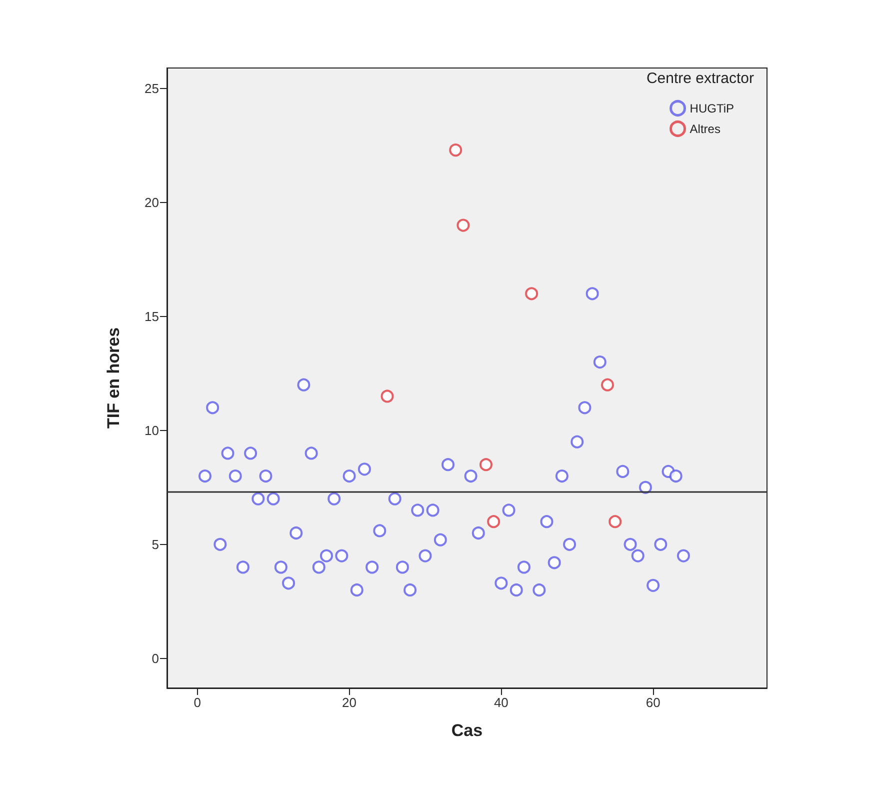 The image size is (879, 792). What do you see at coordinates (653, 702) in the screenshot?
I see `x-tick-label: 60` at bounding box center [653, 702].